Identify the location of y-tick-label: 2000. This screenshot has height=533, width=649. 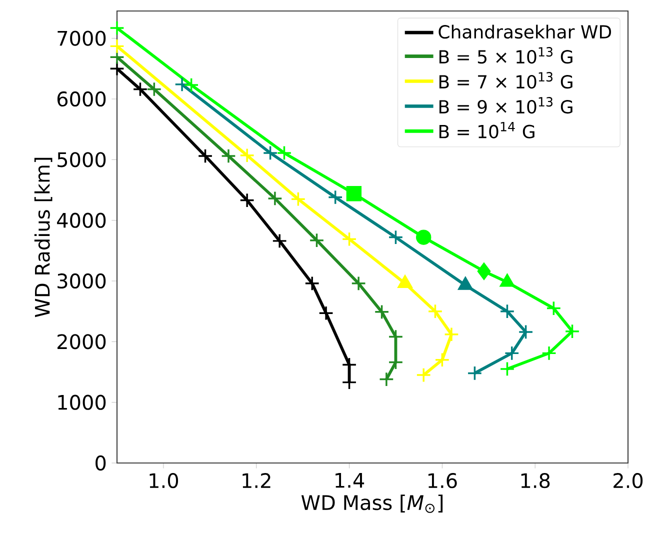
(82, 342).